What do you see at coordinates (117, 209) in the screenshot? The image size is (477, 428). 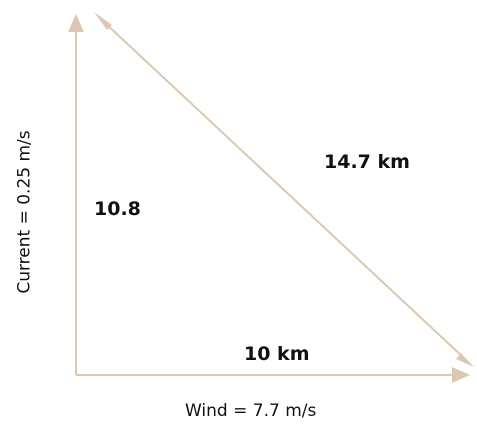 I see `vertical-value-label: 10.8` at bounding box center [117, 209].